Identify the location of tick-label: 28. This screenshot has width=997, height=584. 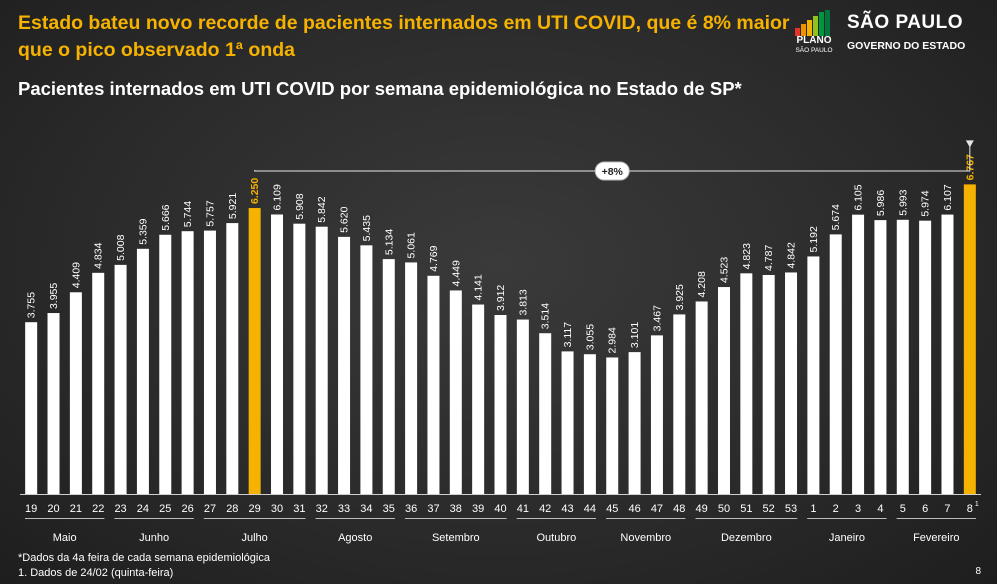
(232, 509).